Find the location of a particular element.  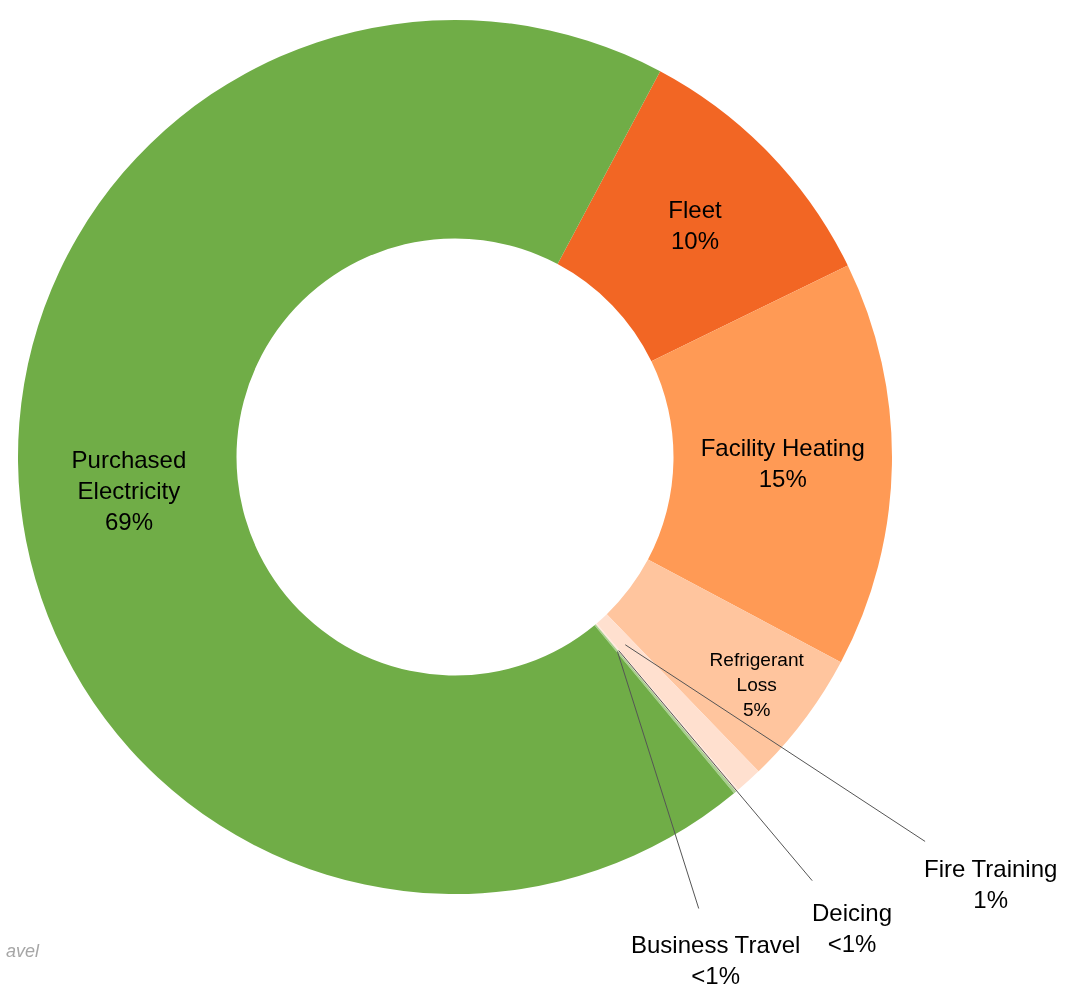

slice-label: Fleet is located at coordinates (695, 209).